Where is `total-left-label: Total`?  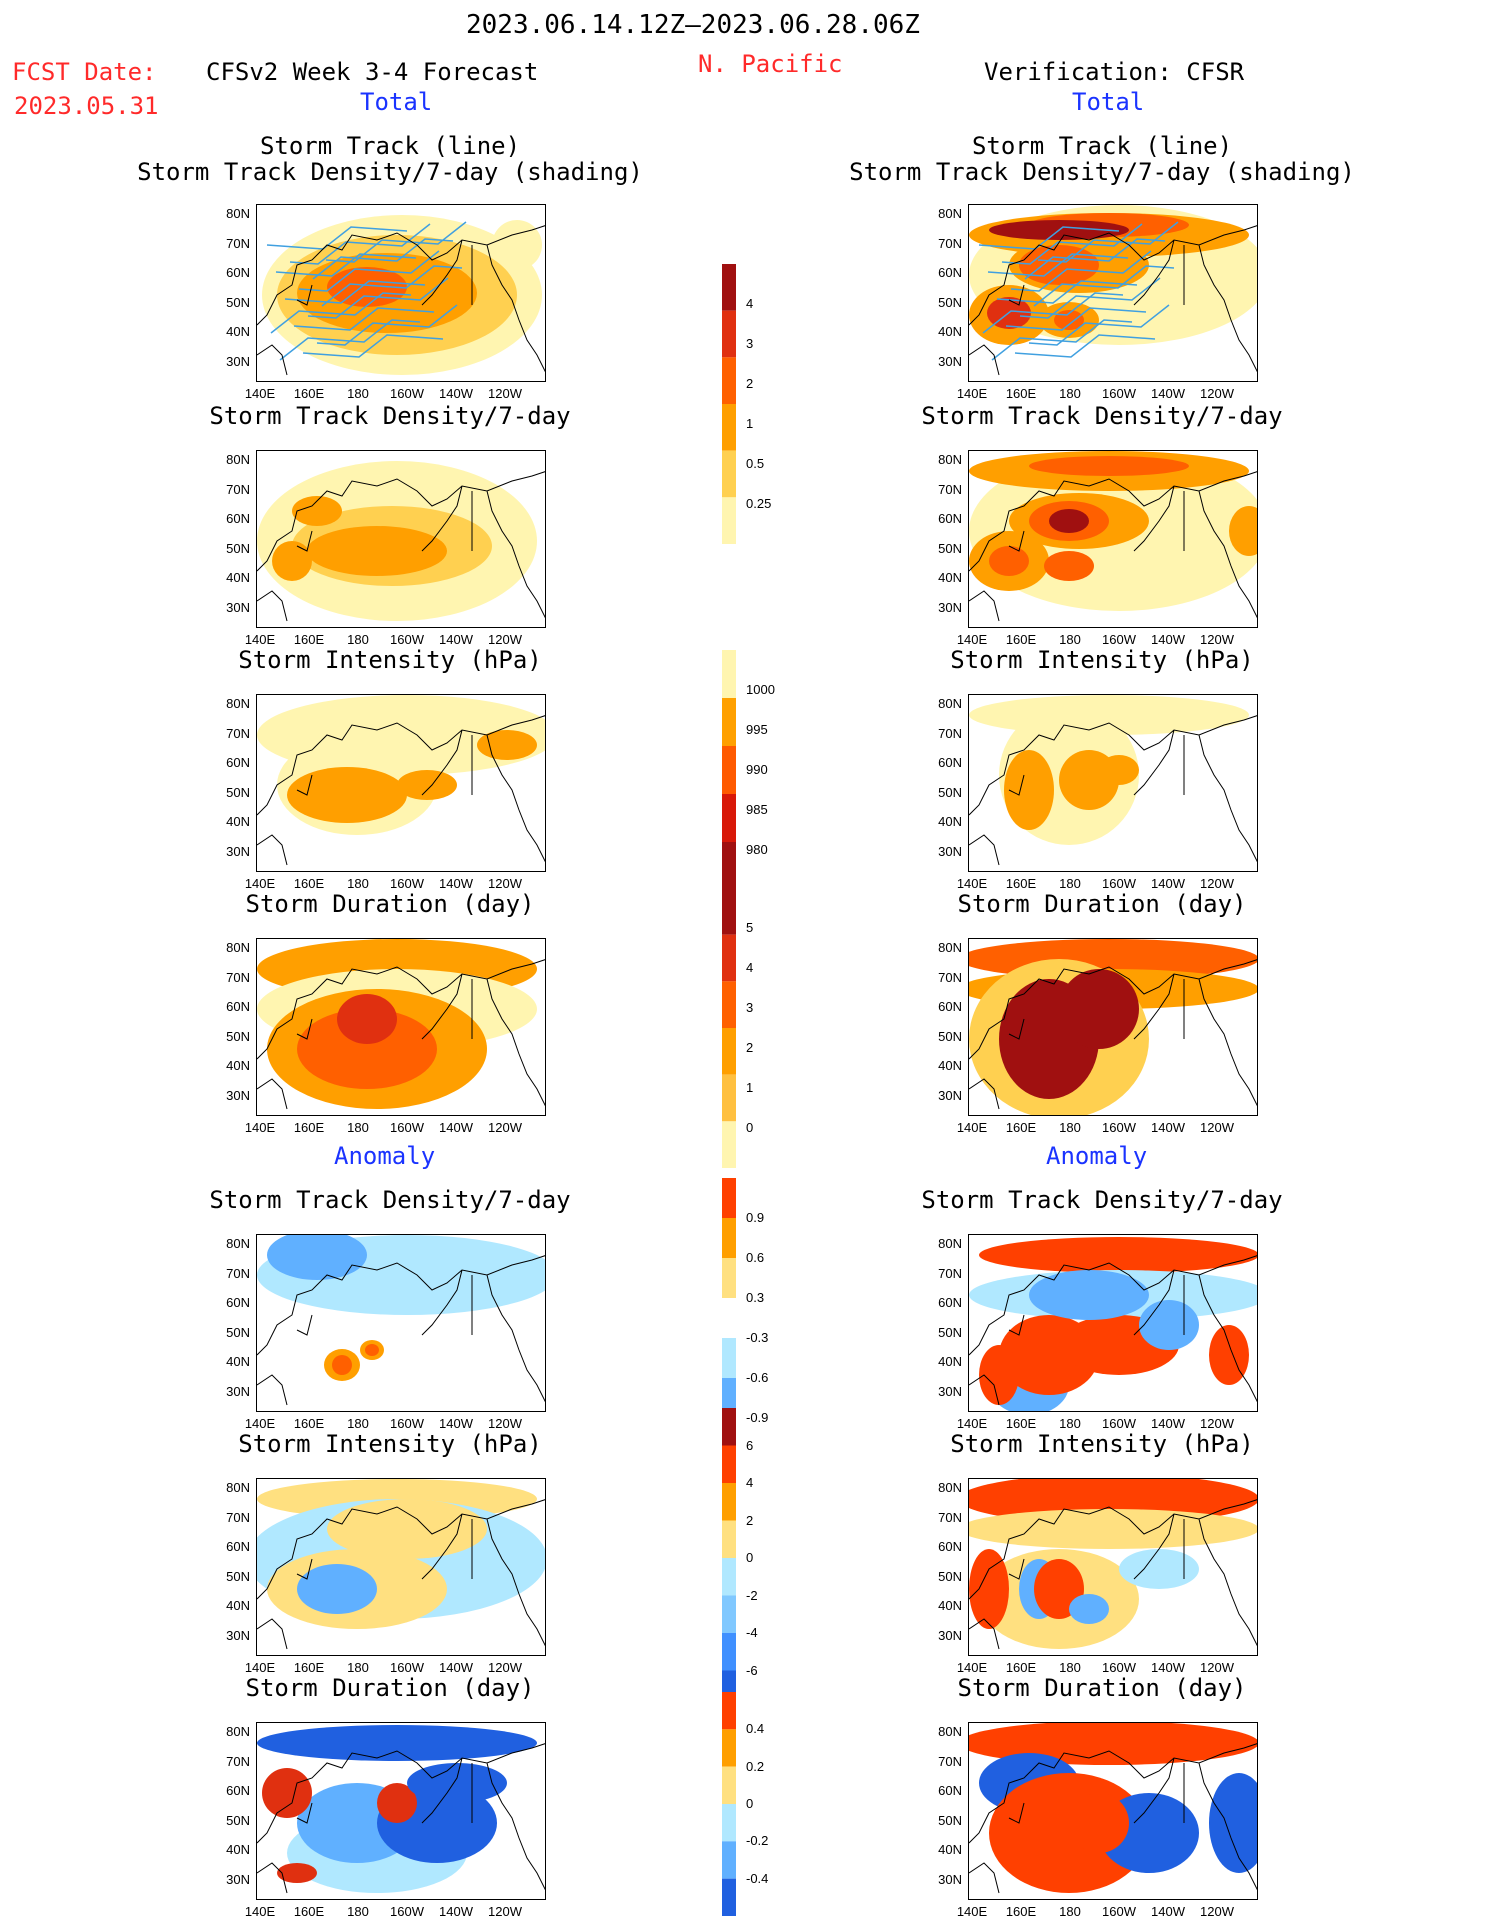 total-left-label: Total is located at coordinates (396, 102).